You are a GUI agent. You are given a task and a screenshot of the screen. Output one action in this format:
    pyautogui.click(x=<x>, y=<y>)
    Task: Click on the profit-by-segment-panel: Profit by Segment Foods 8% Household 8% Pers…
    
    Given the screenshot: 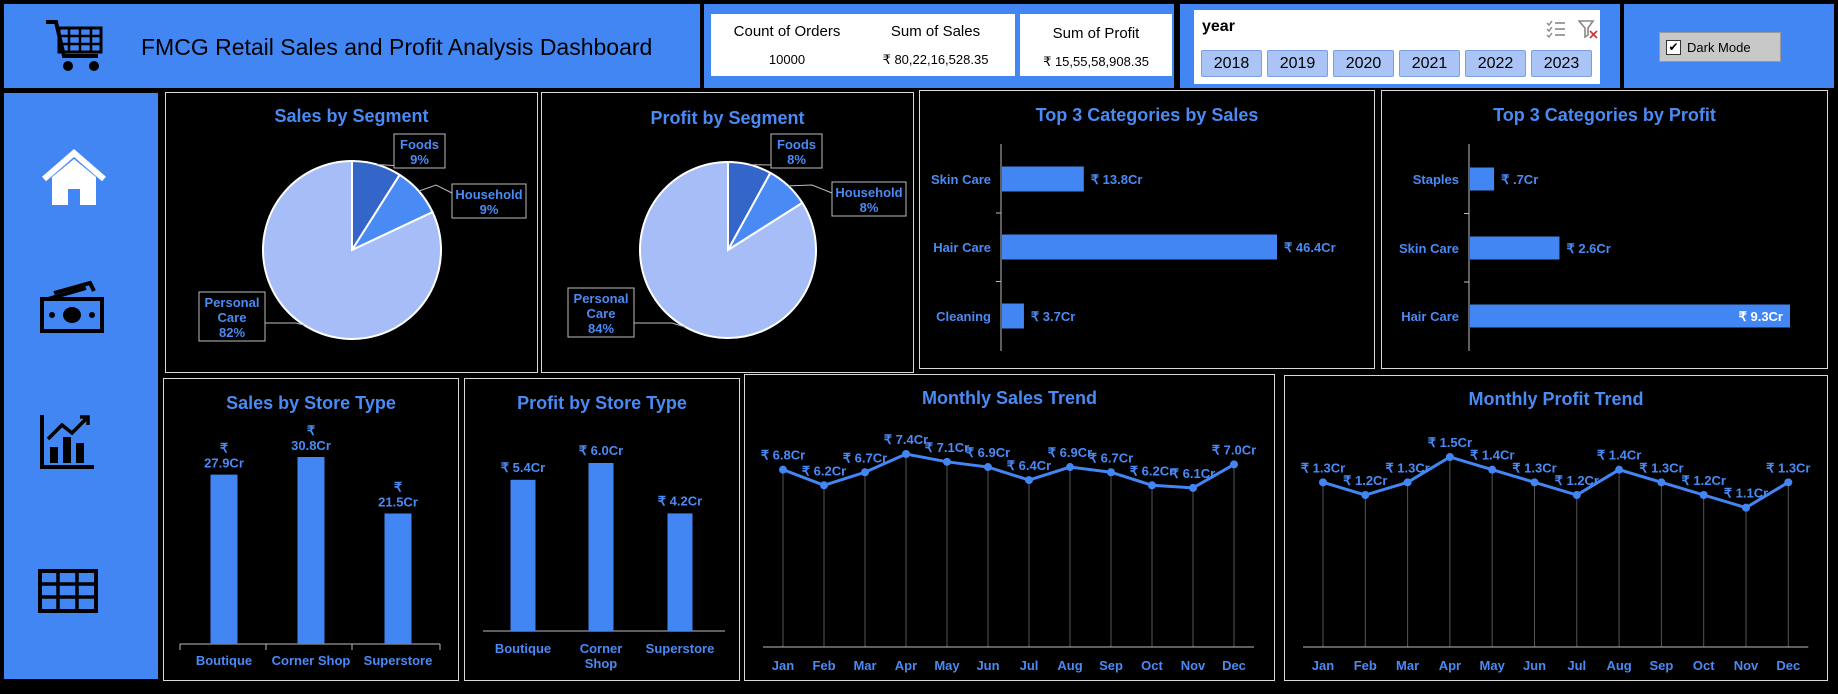 What is the action you would take?
    pyautogui.click(x=727, y=232)
    